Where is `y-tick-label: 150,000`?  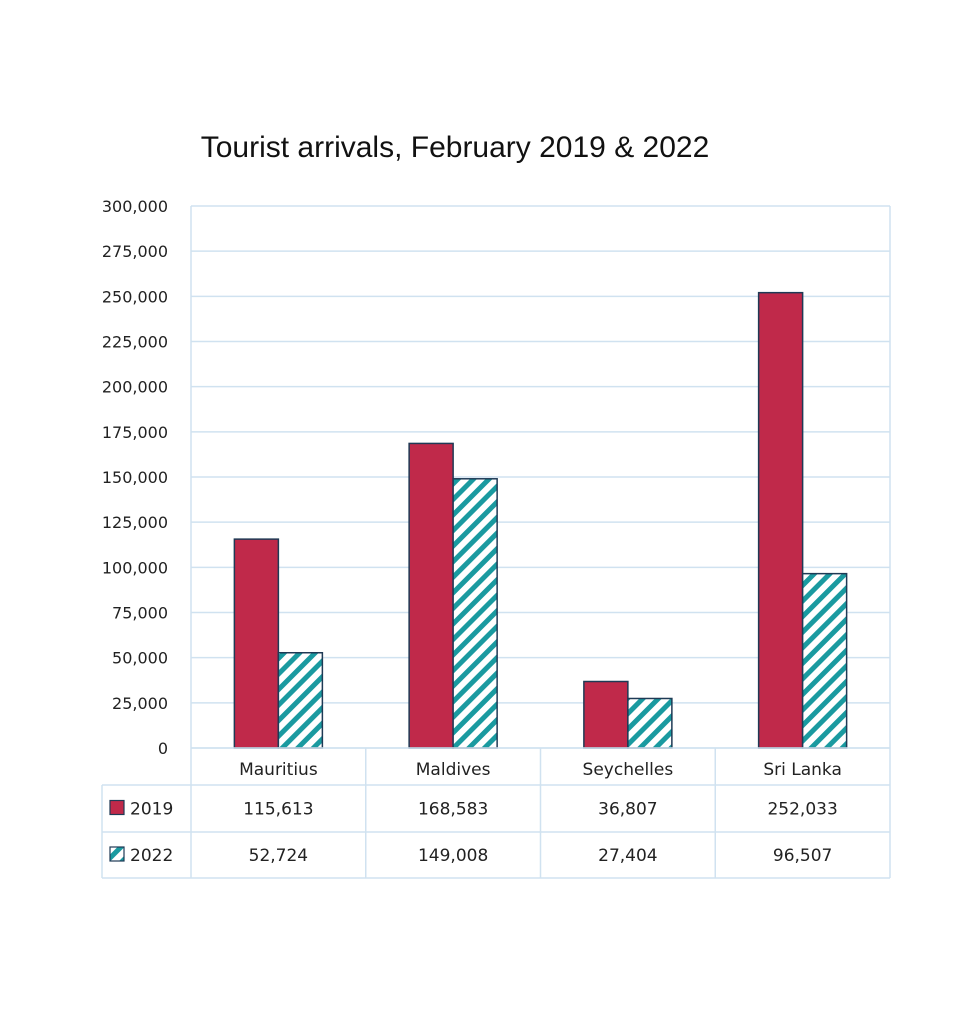
y-tick-label: 150,000 is located at coordinates (135, 477).